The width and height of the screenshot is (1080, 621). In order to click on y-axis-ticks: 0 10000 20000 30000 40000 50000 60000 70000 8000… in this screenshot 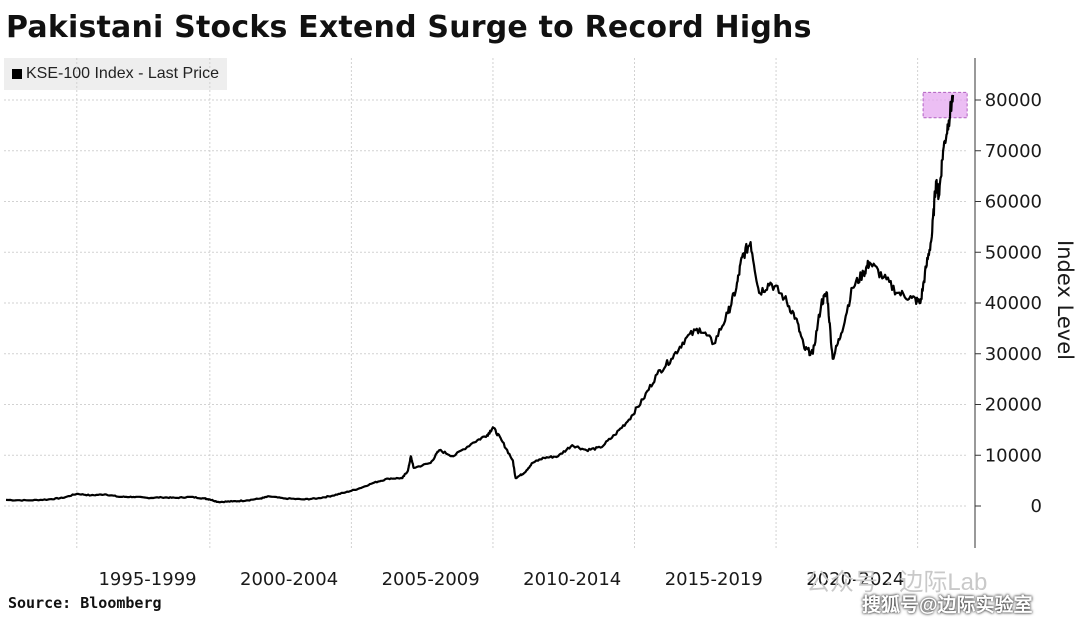, I will do `click(1008, 303)`.